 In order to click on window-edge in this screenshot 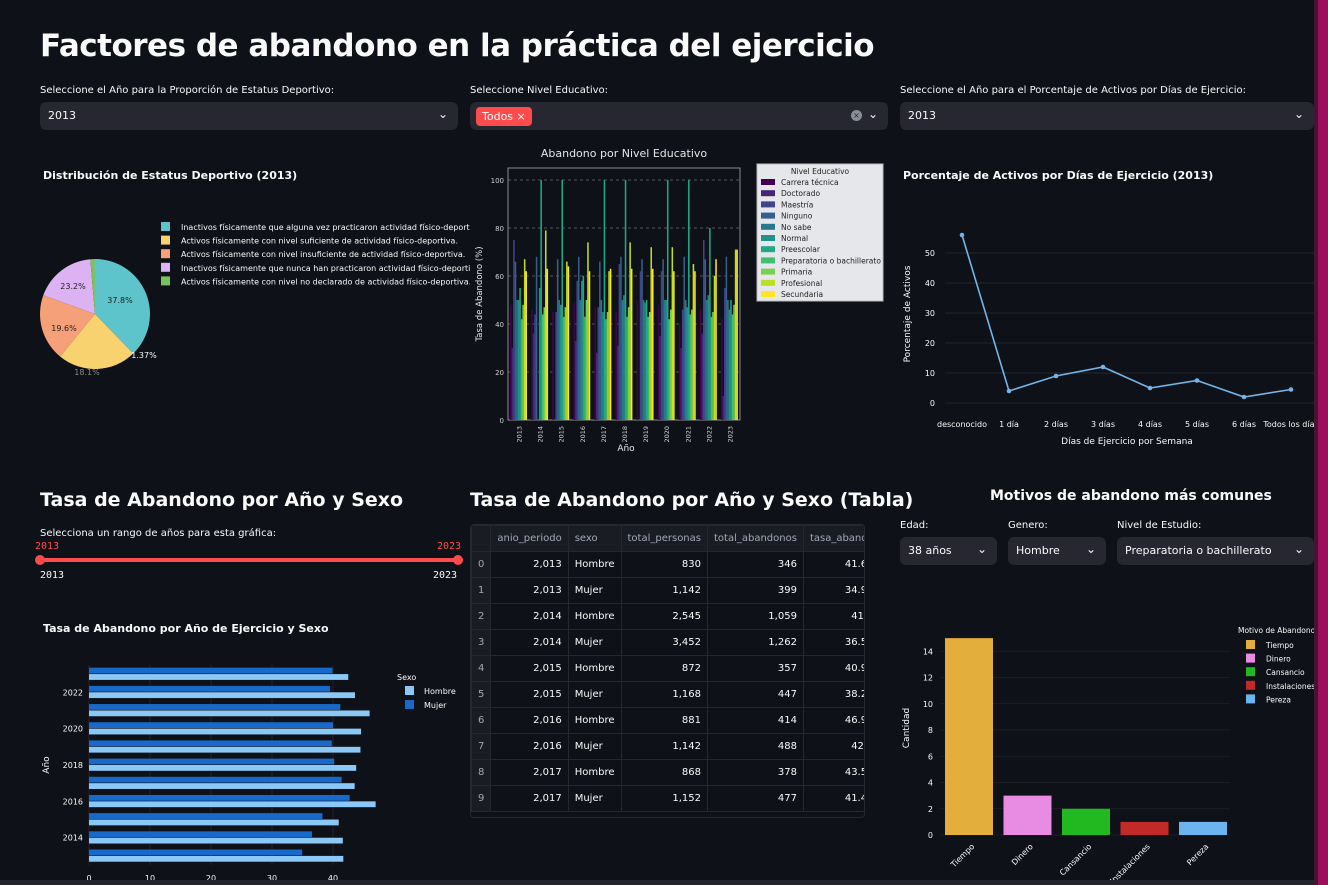, I will do `click(1321, 442)`.